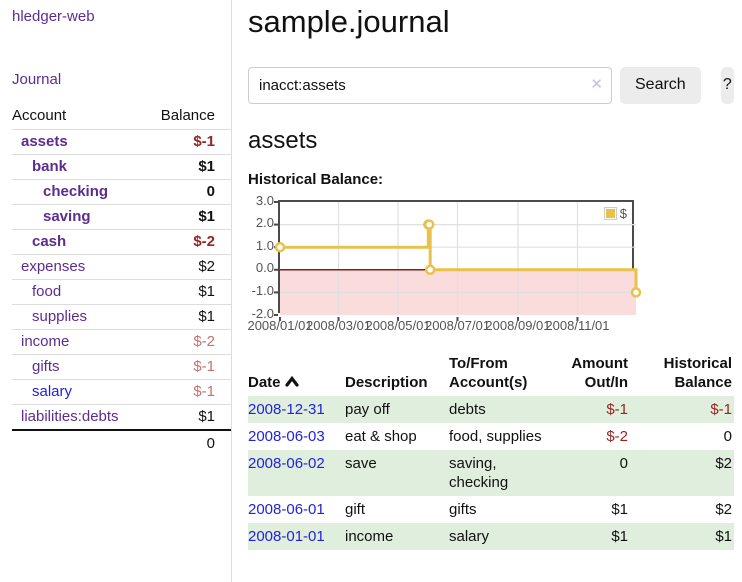 The image size is (742, 582). What do you see at coordinates (76, 191) in the screenshot?
I see `account-link-checking: checking` at bounding box center [76, 191].